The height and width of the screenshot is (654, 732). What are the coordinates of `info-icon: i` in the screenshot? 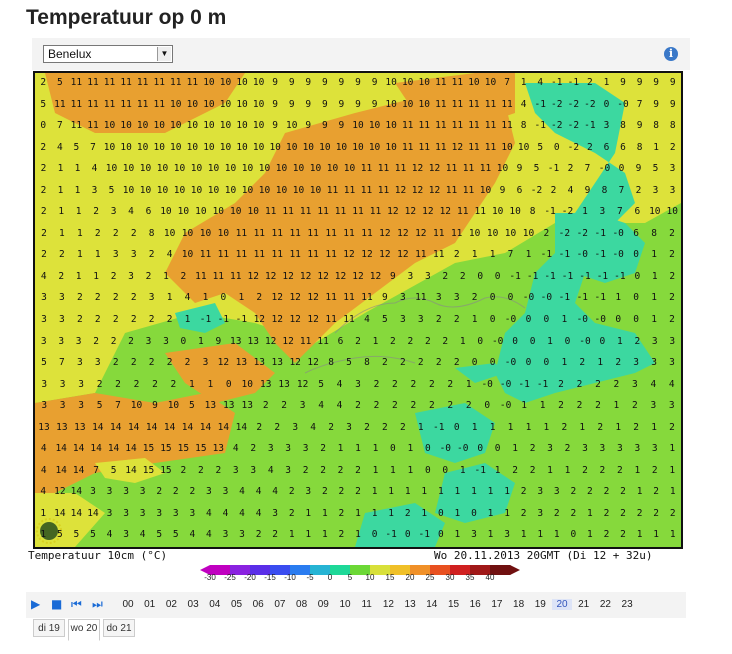 It's located at (671, 54).